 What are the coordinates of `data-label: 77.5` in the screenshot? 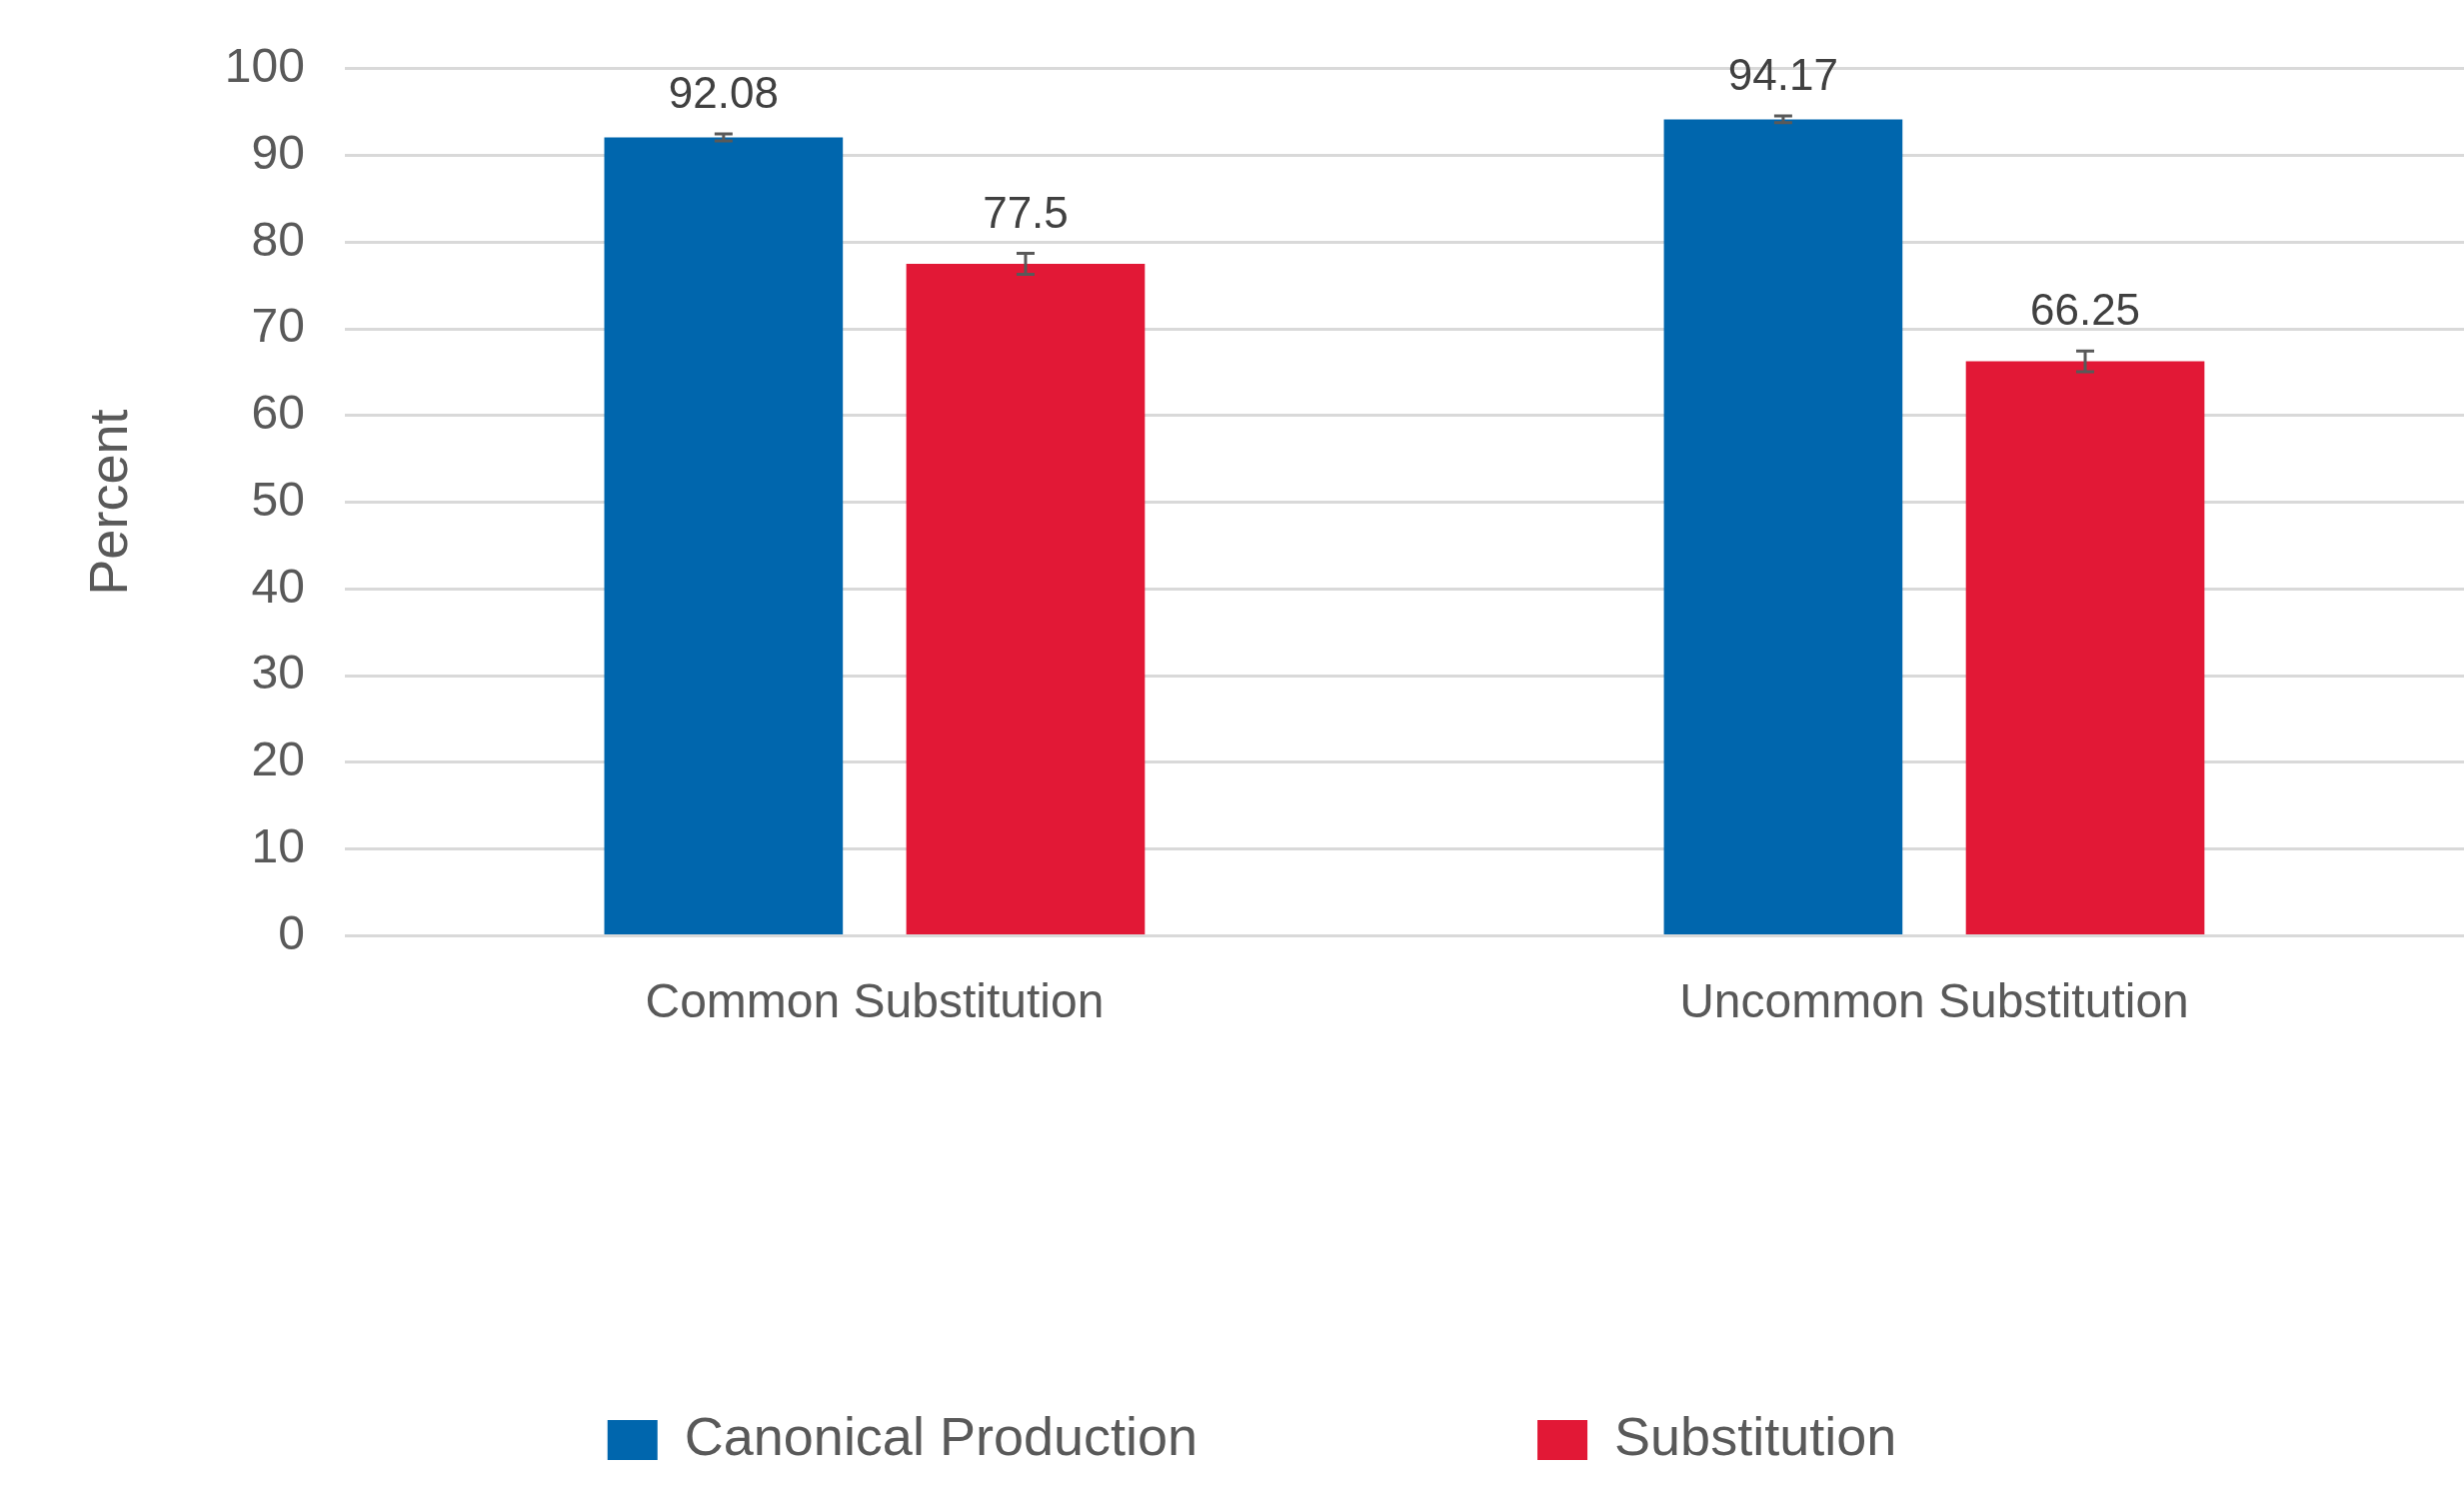 It's located at (1026, 212).